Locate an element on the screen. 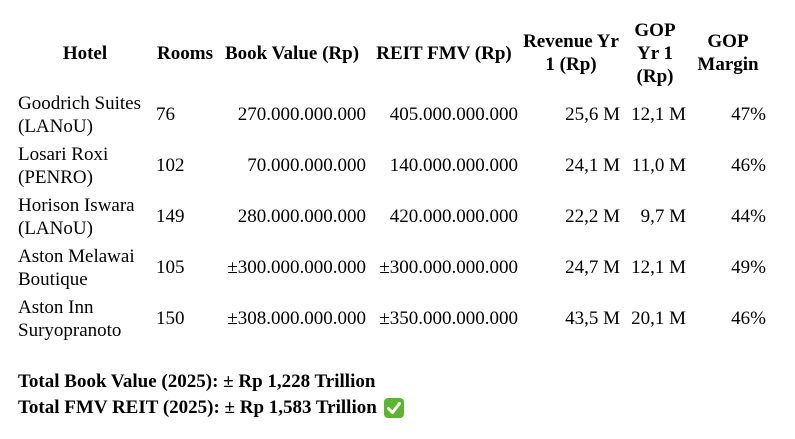 This screenshot has width=795, height=439. cell: 25,6 M is located at coordinates (592, 114).